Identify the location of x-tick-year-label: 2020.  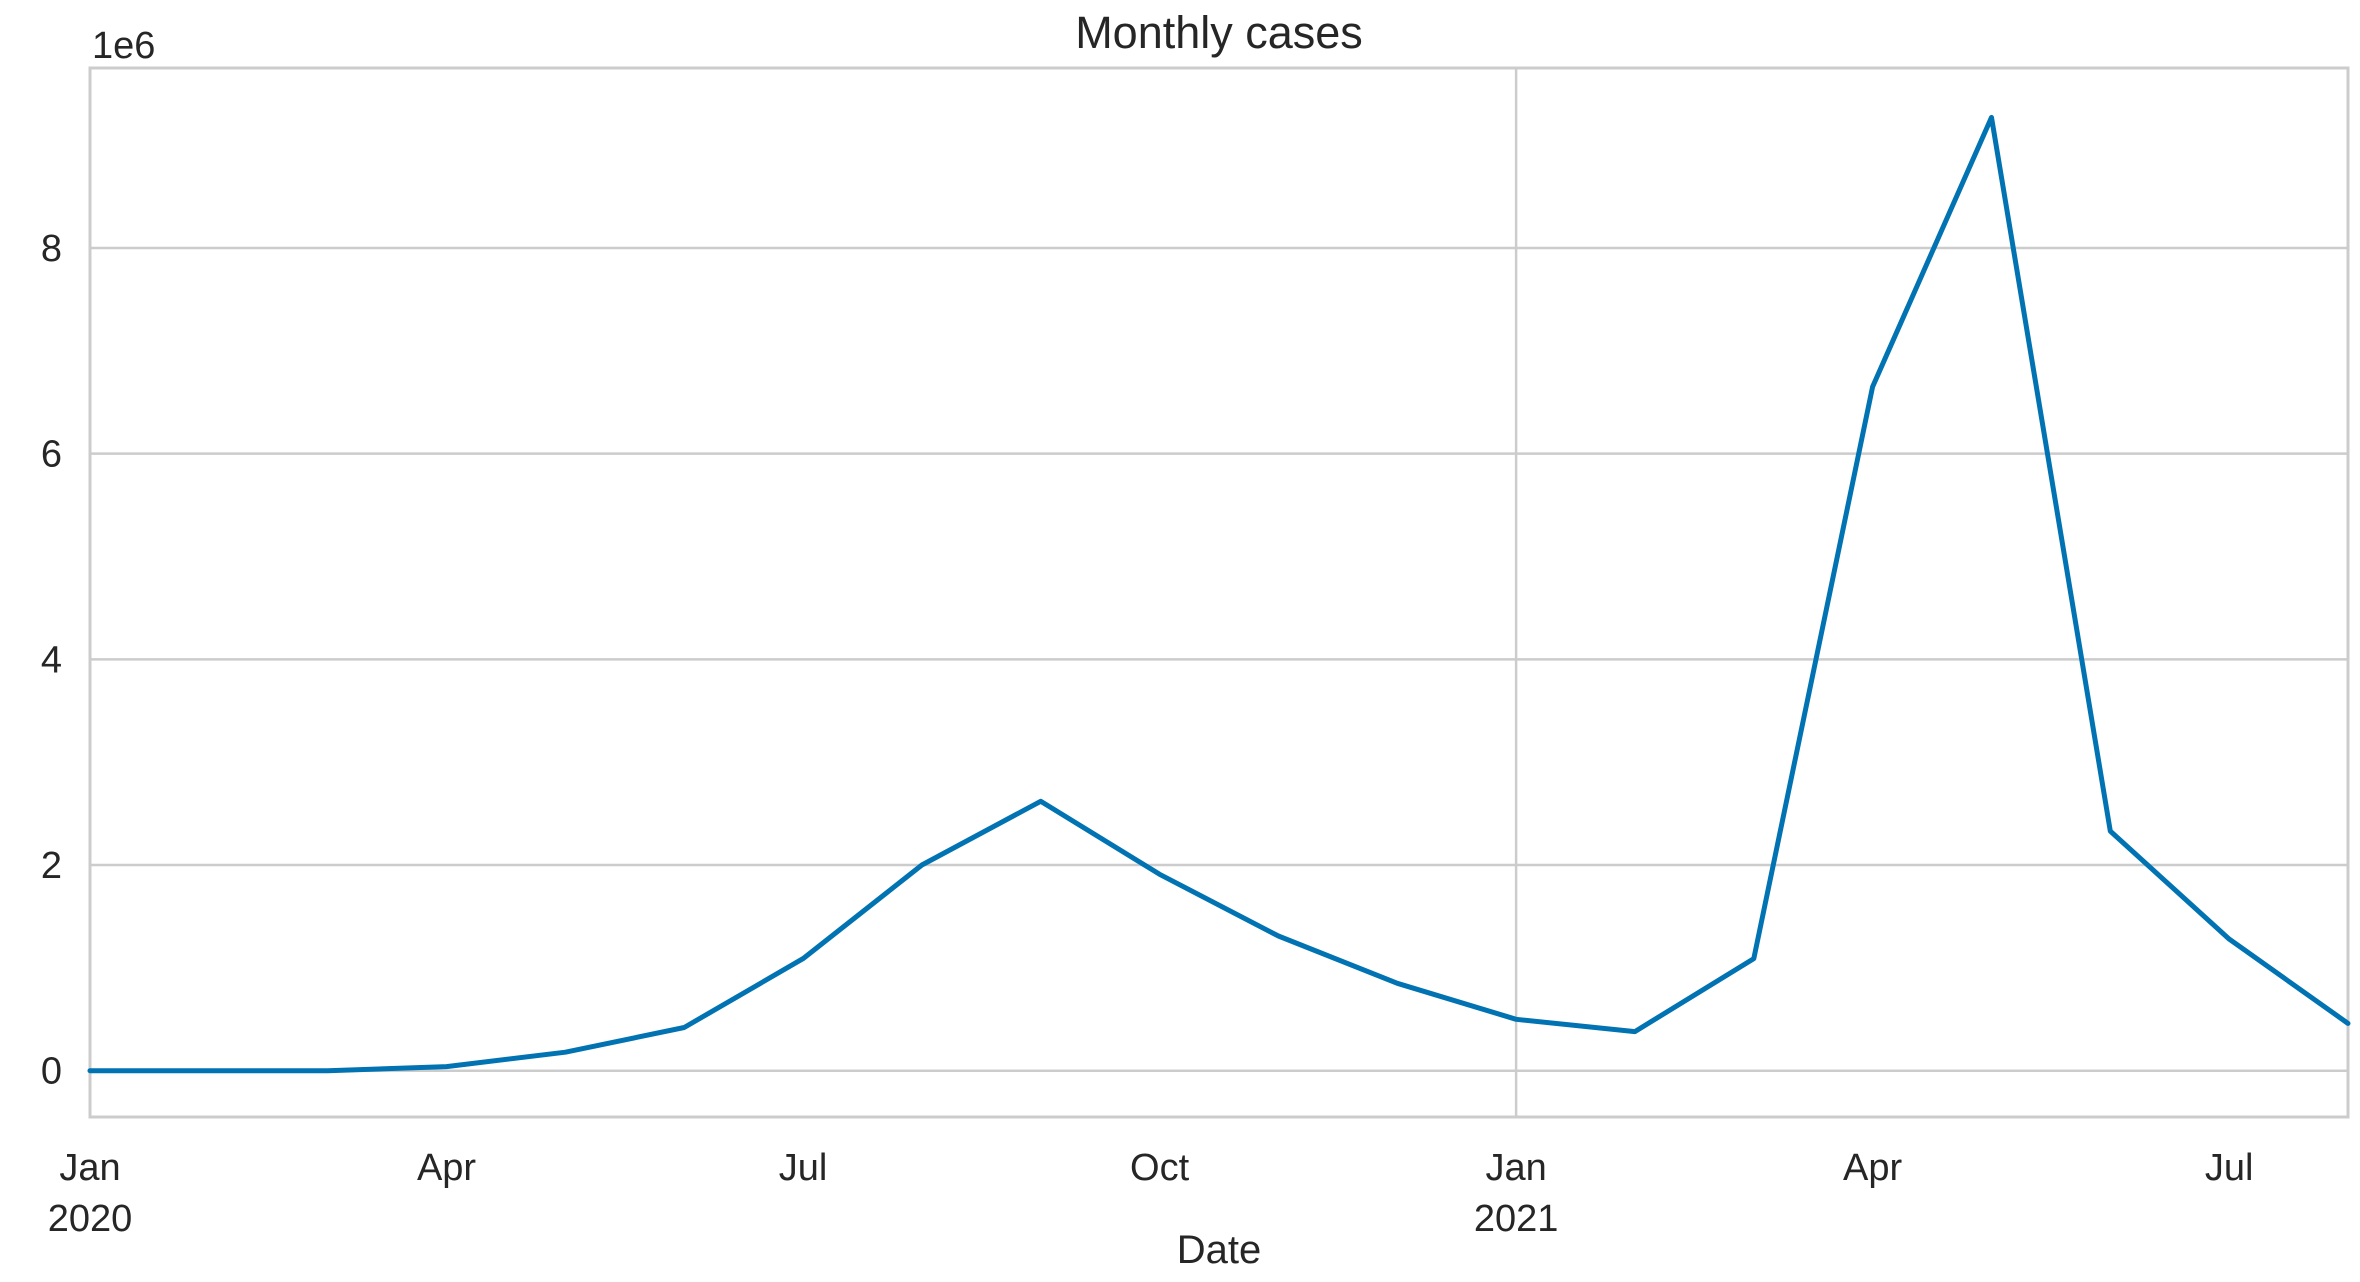
(90, 1219).